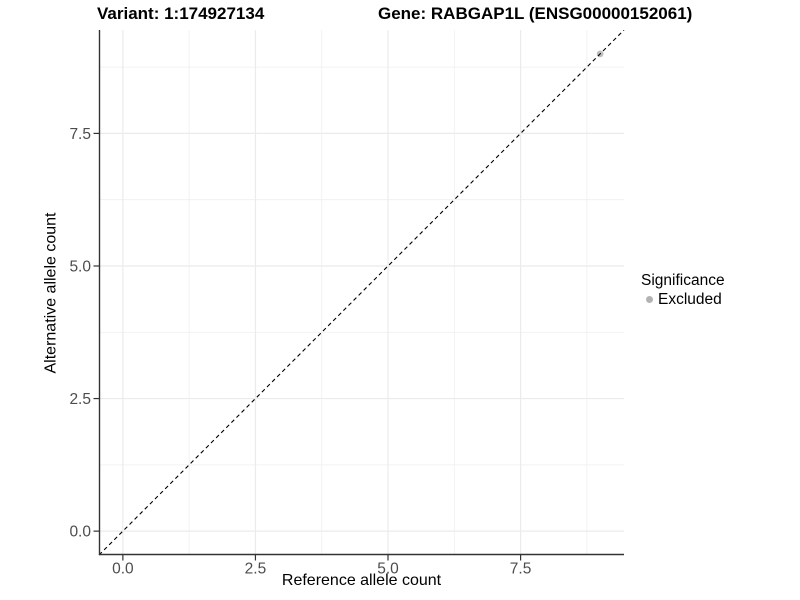  I want to click on y-tick-label: 0.0, so click(80, 532).